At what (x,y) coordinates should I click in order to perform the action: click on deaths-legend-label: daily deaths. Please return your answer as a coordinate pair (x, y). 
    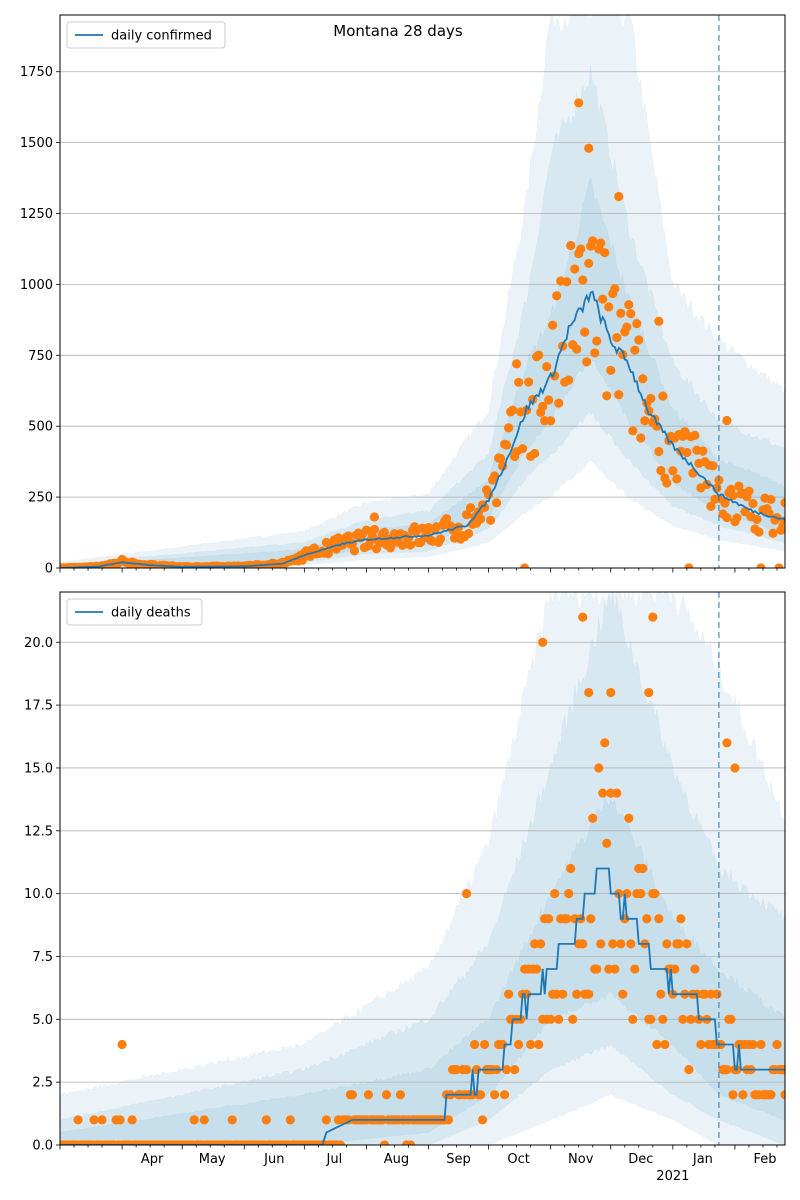
    Looking at the image, I should click on (151, 613).